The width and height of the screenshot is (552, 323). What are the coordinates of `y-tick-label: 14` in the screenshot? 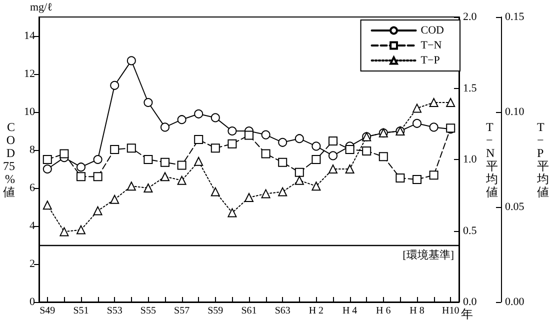 It's located at (30, 36).